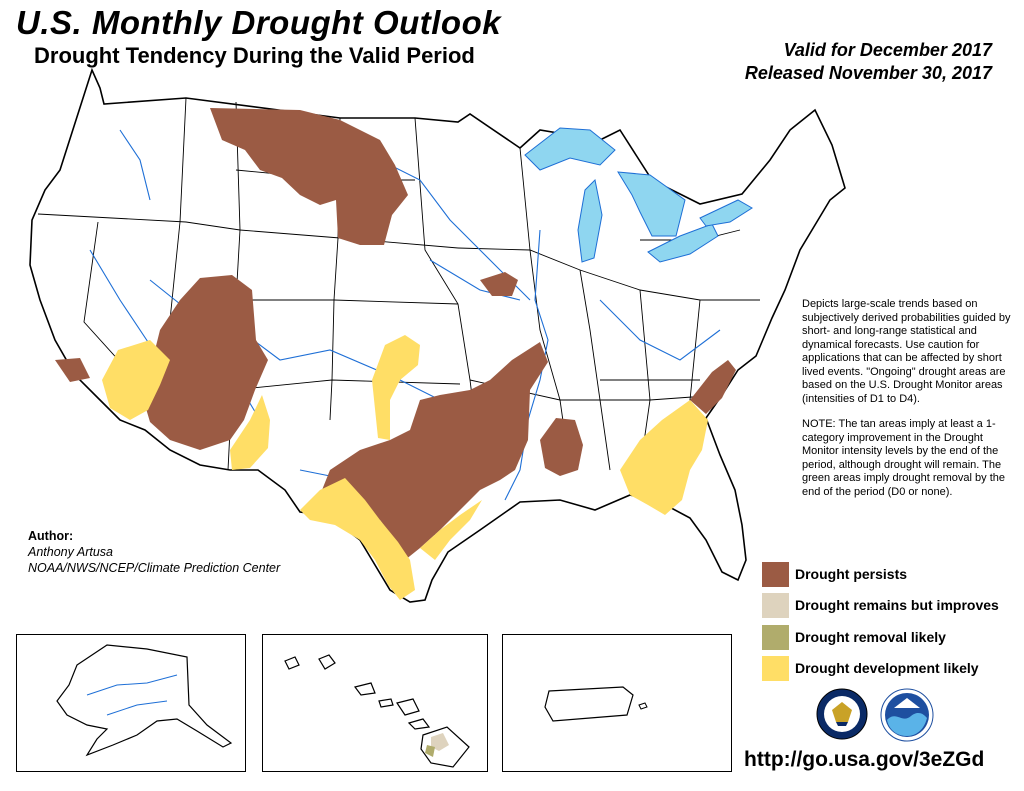 The height and width of the screenshot is (791, 1024). I want to click on legend-swatch-improves, so click(775, 605).